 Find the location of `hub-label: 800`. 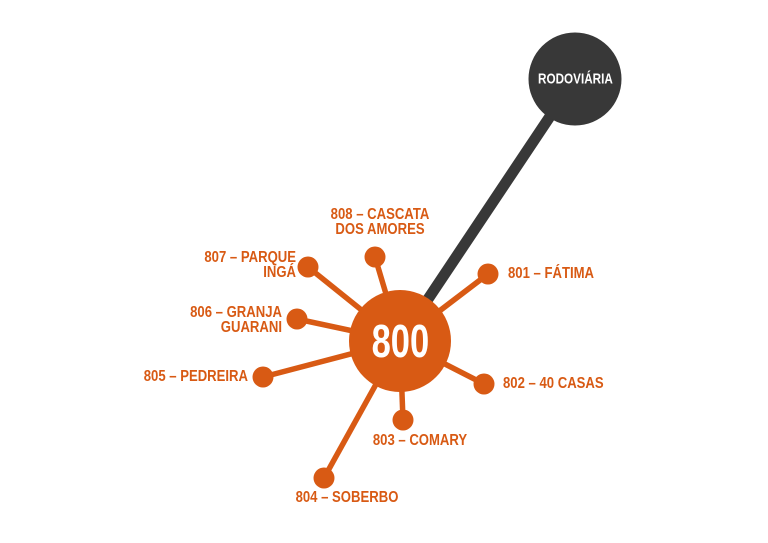

hub-label: 800 is located at coordinates (400, 341).